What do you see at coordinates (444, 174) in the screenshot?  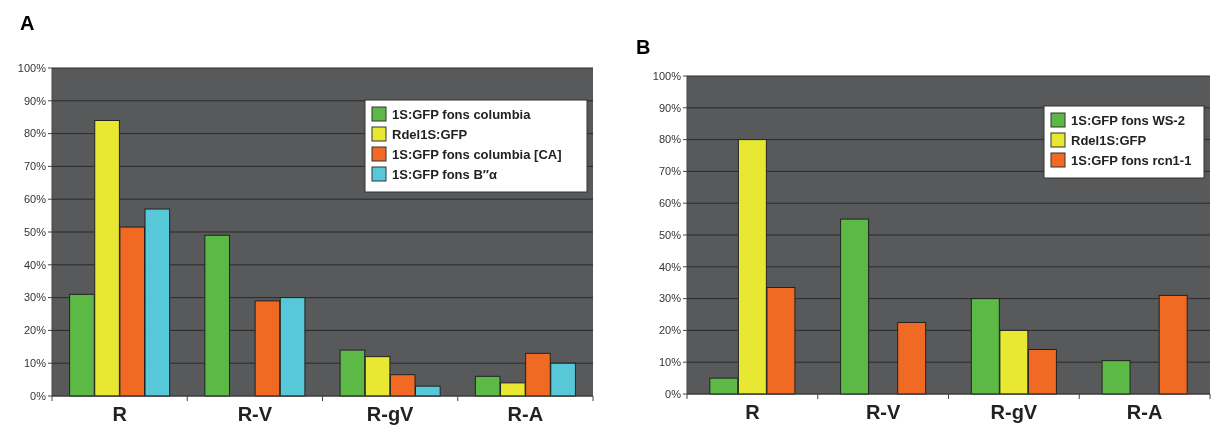 I see `legend-label: 1S:GFP fons B″α` at bounding box center [444, 174].